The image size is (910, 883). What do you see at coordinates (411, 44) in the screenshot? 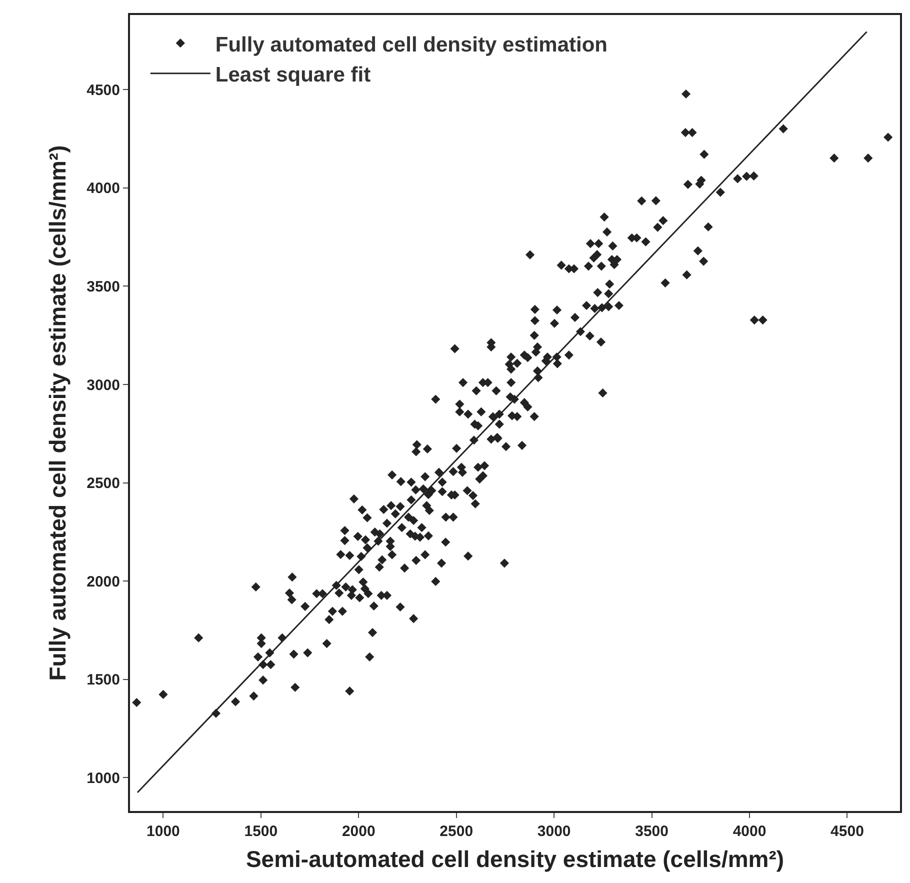
I see `legend-label: Fully automated cell density estimation` at bounding box center [411, 44].